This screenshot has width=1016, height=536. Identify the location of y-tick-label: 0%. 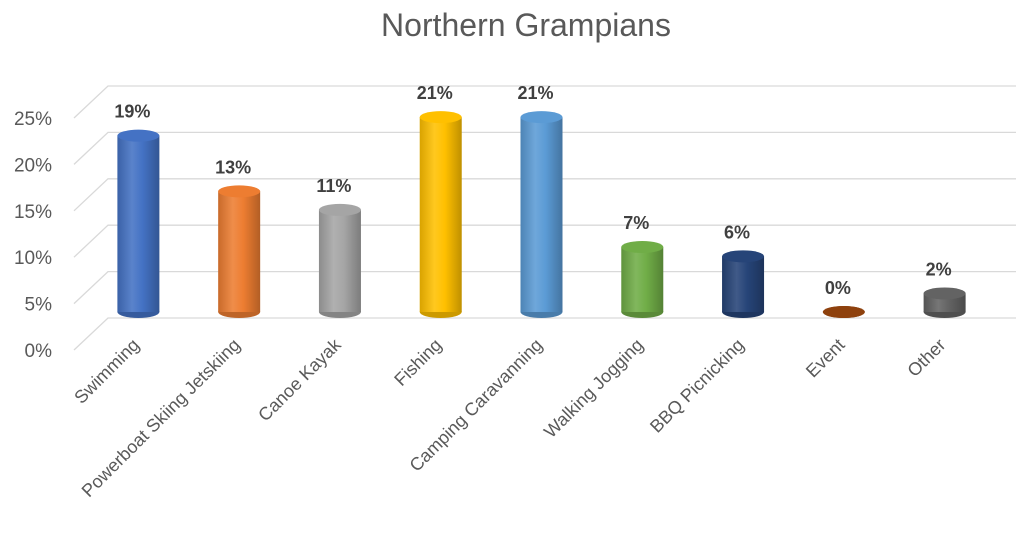
(39, 351).